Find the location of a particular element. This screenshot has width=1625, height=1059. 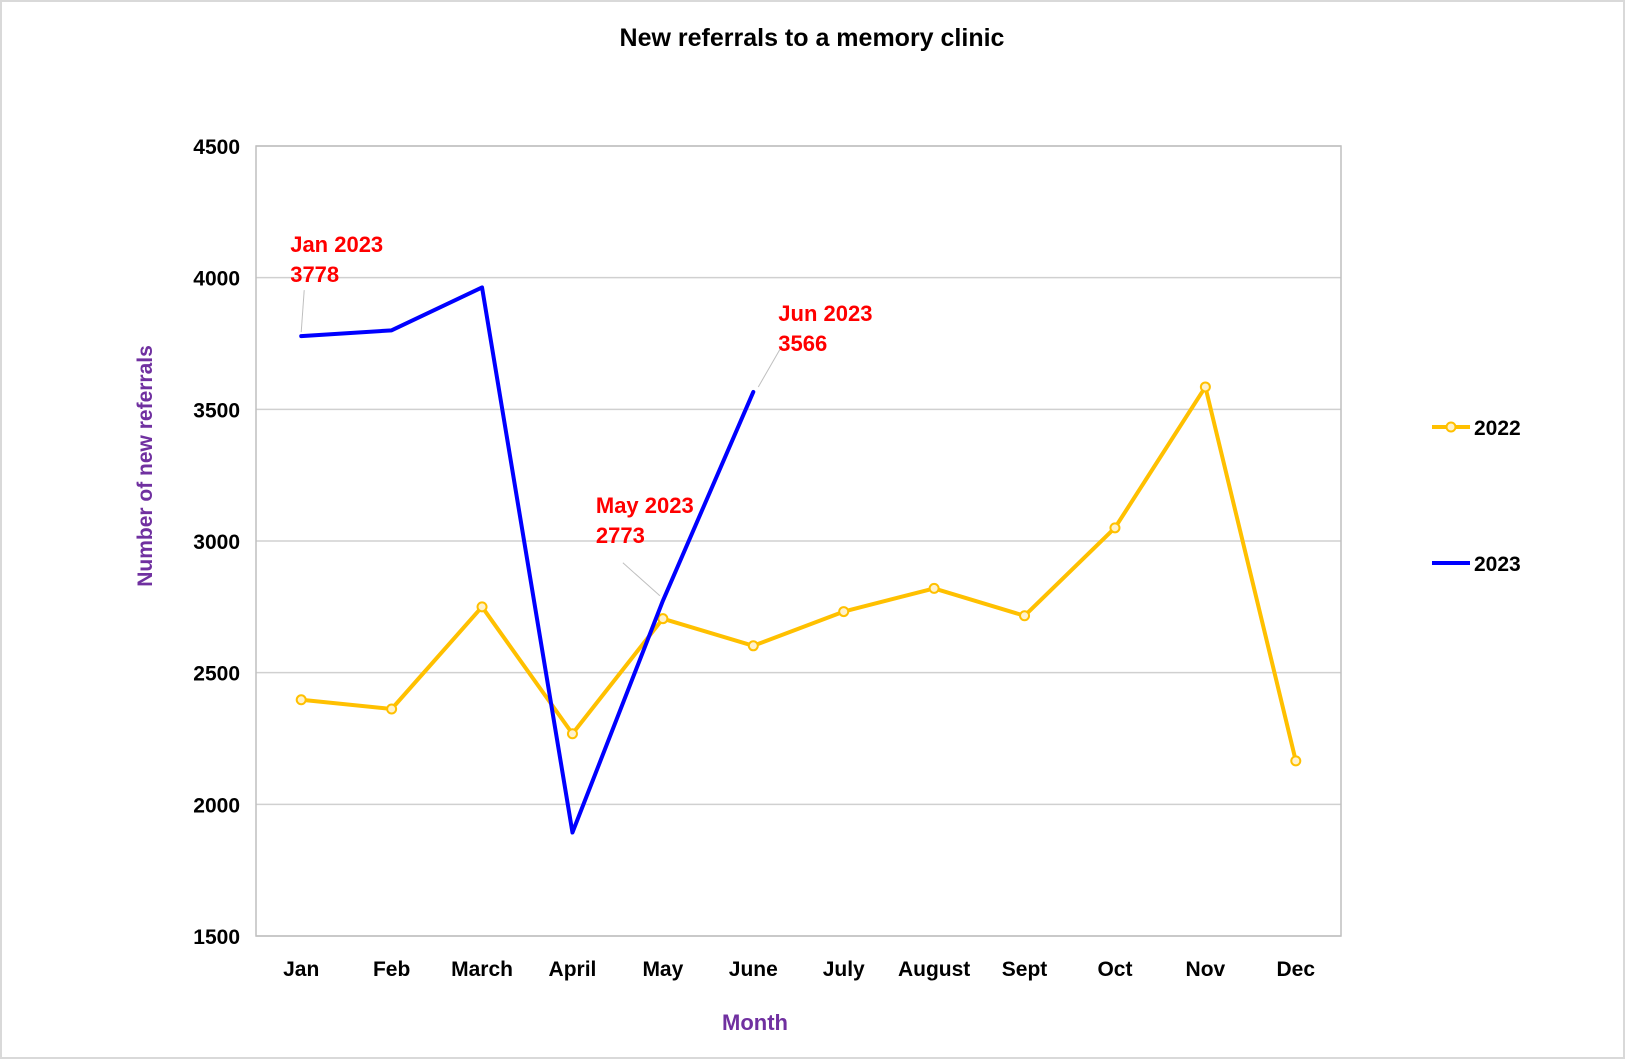

x-tick-label: Oct is located at coordinates (1114, 969).